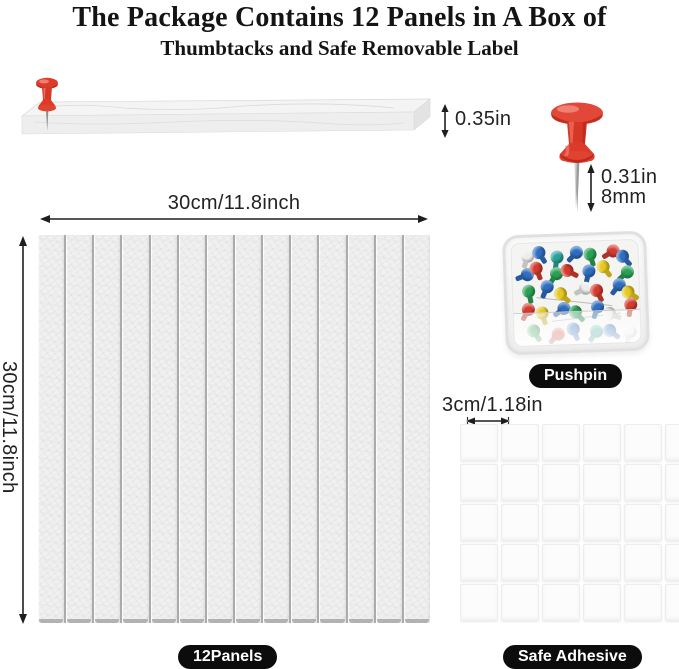 The image size is (679, 669). I want to click on pushpin-icon, so click(47, 104).